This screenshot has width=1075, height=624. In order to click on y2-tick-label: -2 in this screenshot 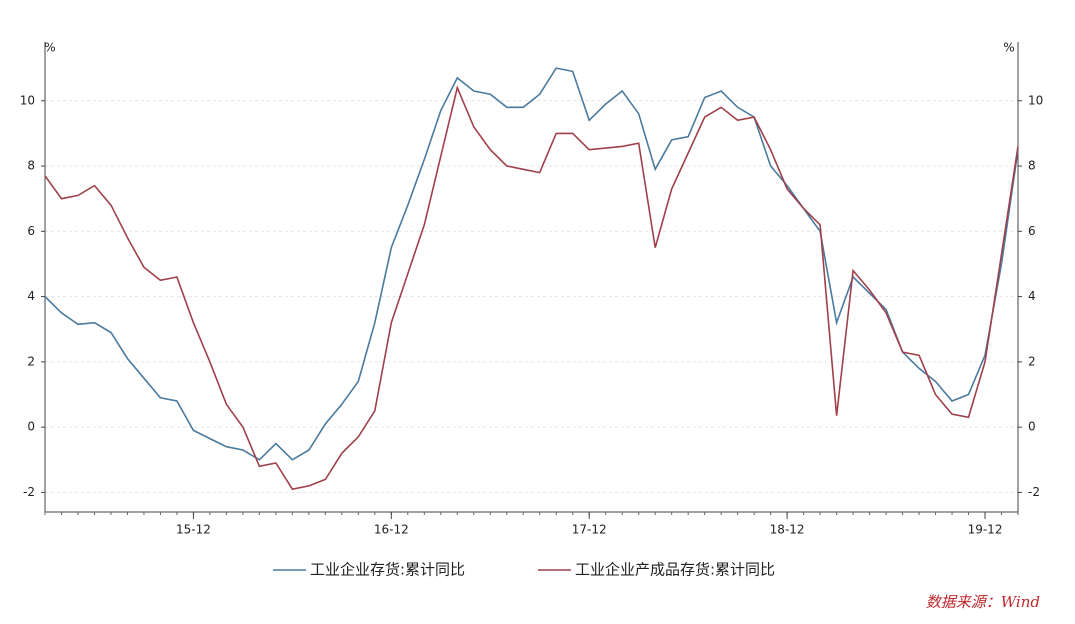, I will do `click(1034, 492)`.